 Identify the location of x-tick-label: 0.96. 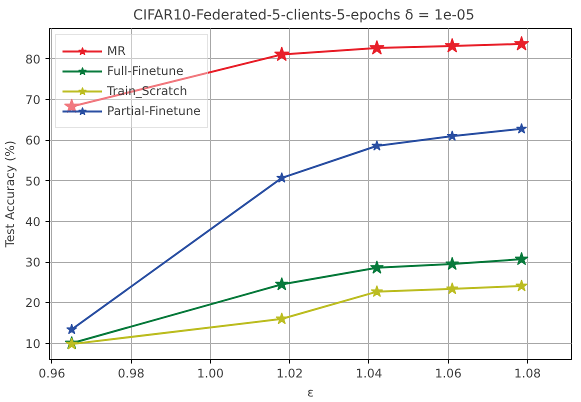
(52, 373).